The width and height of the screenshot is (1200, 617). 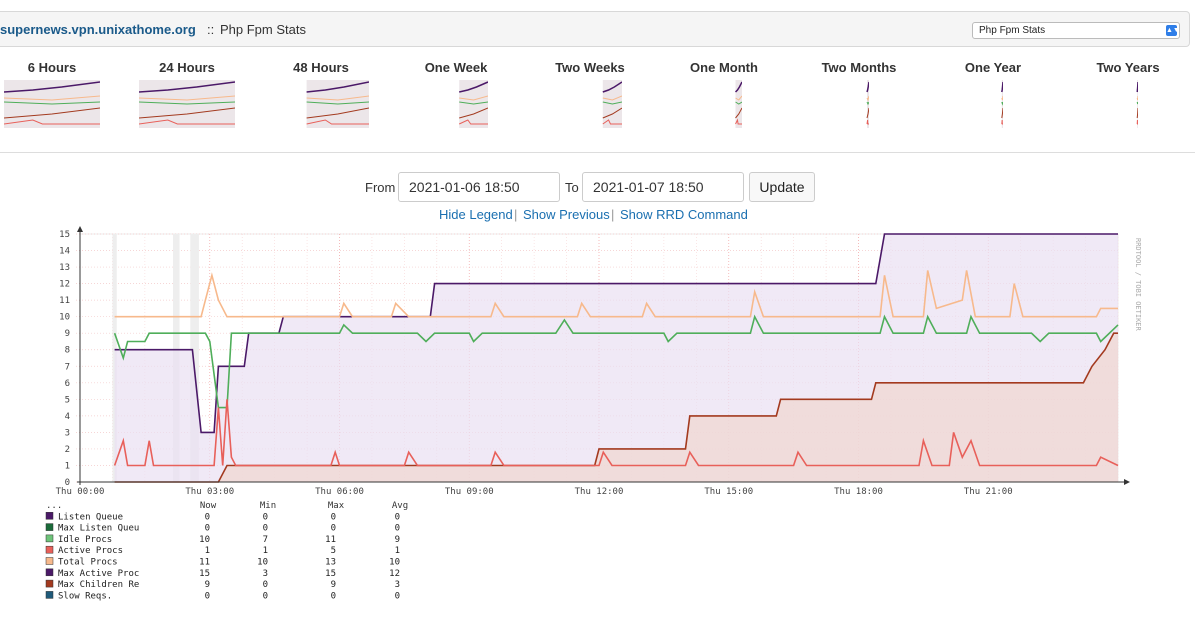 I want to click on divider, so click(x=597, y=152).